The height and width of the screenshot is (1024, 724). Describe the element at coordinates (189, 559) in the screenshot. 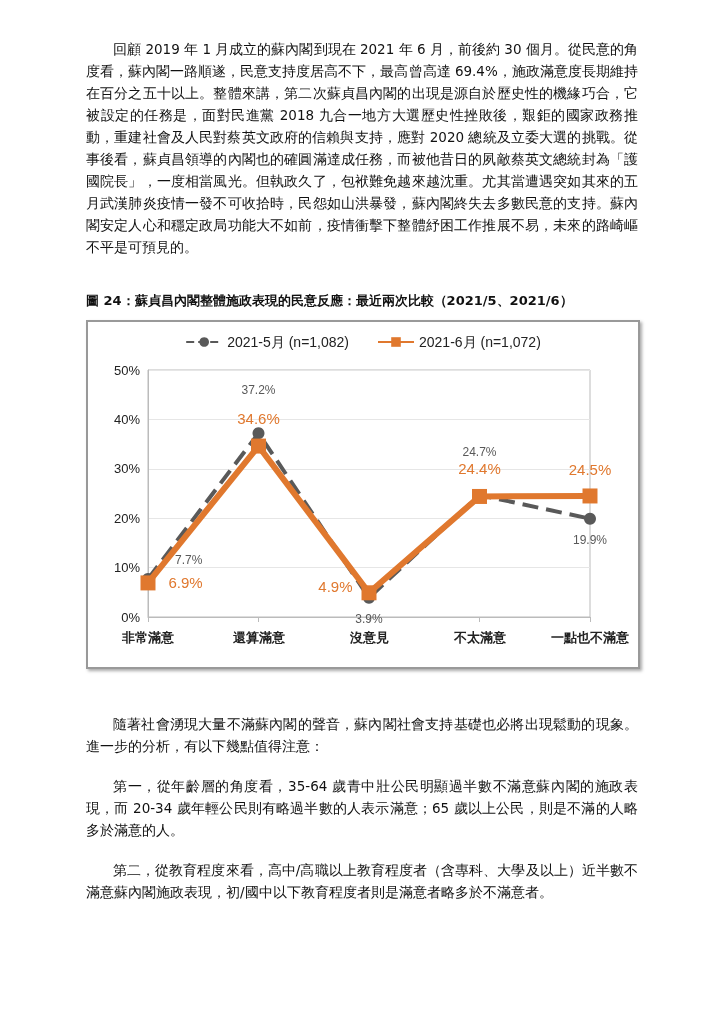

I see `data-label: 7.7%` at that location.